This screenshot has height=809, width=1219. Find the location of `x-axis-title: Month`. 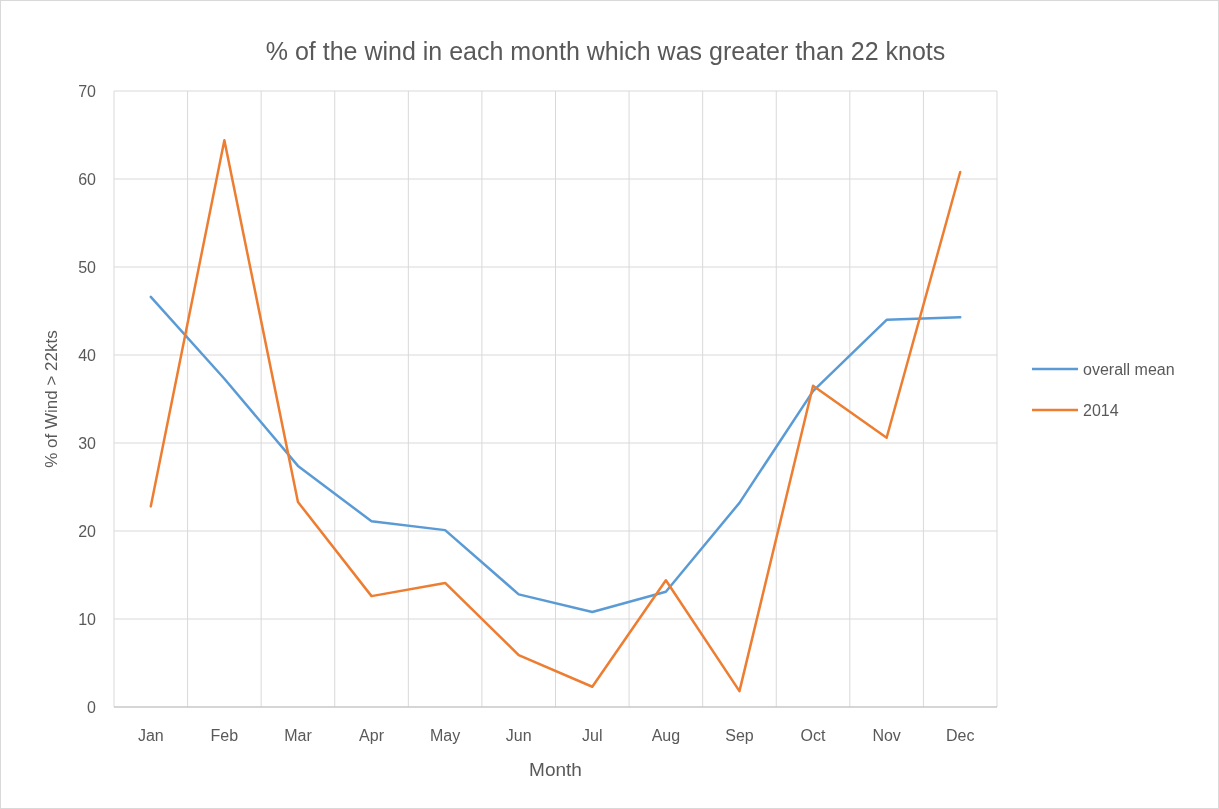

x-axis-title: Month is located at coordinates (555, 769).